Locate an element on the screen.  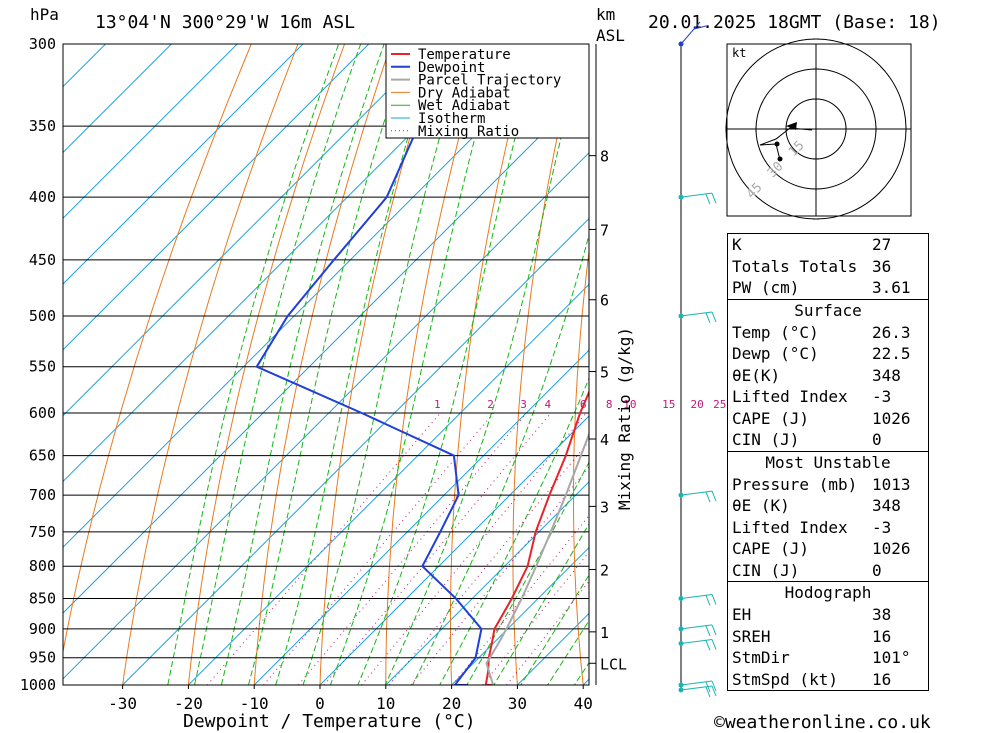
km-axis: 8 7 6 5 4 3 2 1 LCL is located at coordinates (608, 364).